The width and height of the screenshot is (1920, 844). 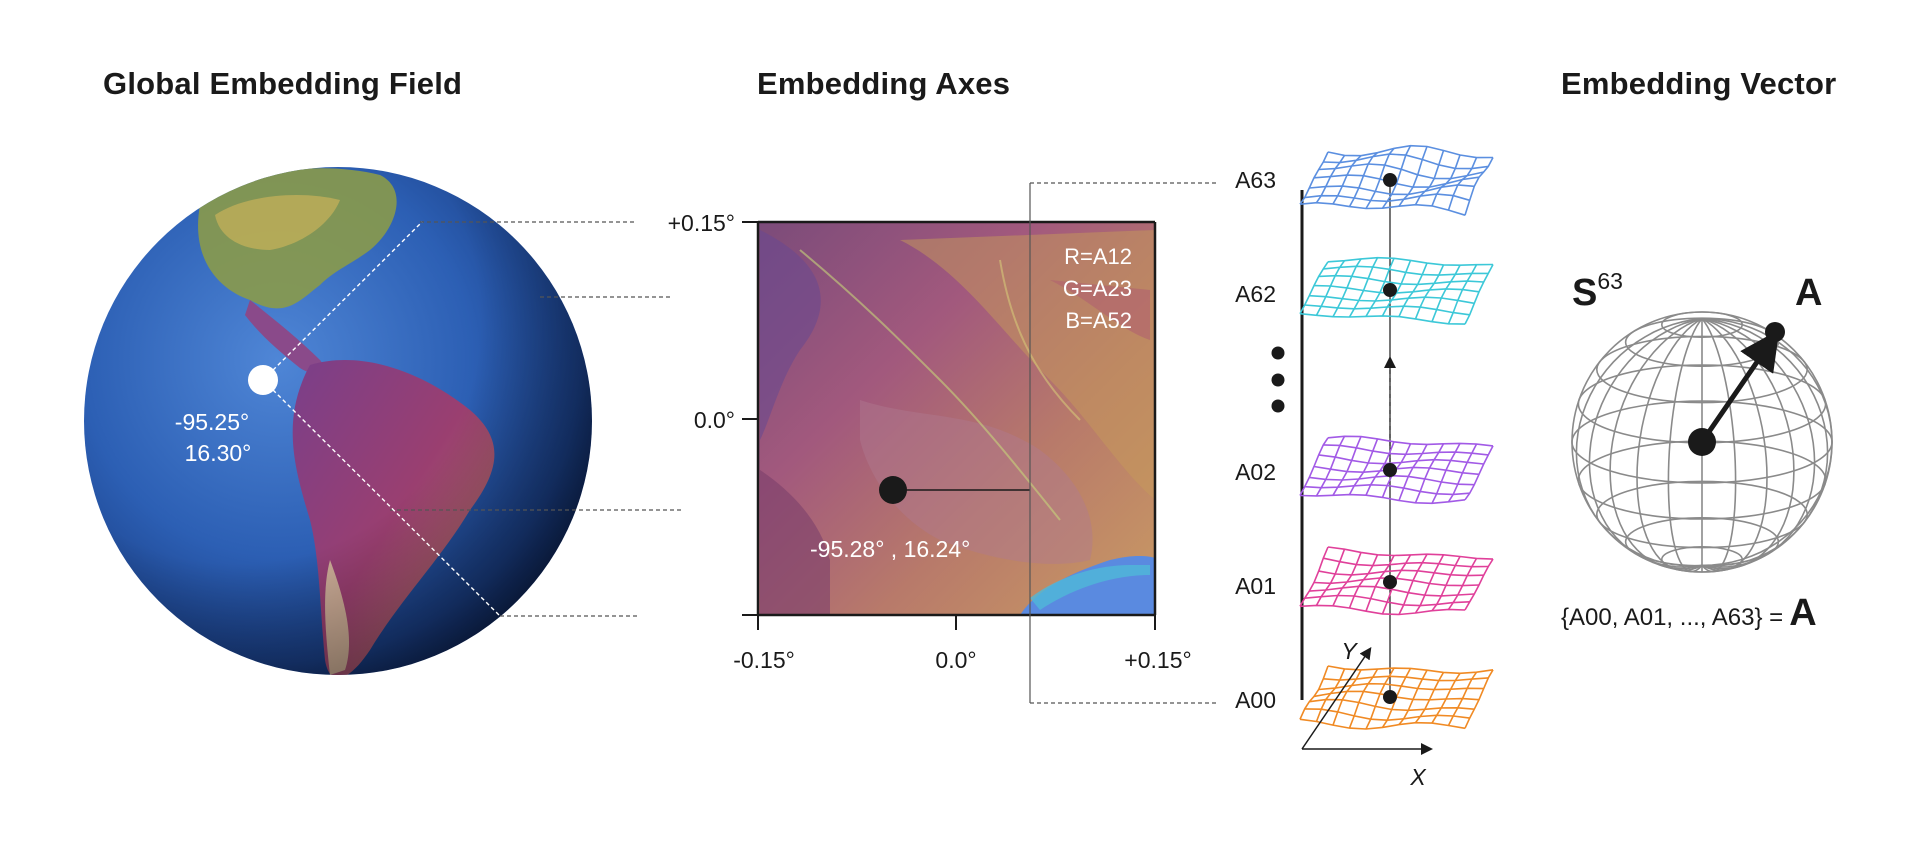 What do you see at coordinates (764, 660) in the screenshot?
I see `tile-x-tick-left: -0.15°` at bounding box center [764, 660].